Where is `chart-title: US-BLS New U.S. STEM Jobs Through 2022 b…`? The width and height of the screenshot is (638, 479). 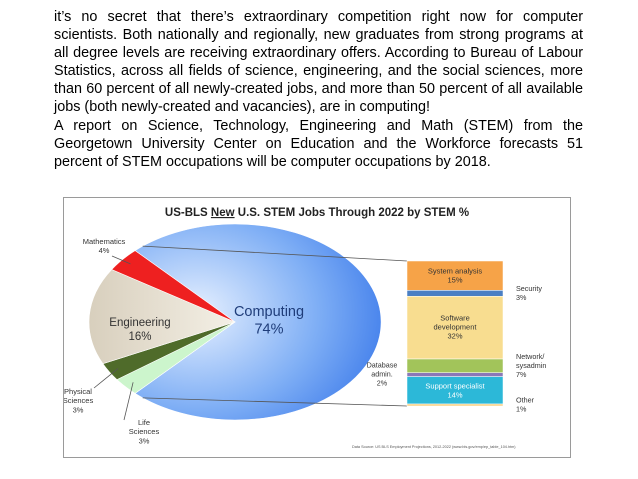
chart-title: US-BLS New U.S. STEM Jobs Through 2022 b… is located at coordinates (317, 213).